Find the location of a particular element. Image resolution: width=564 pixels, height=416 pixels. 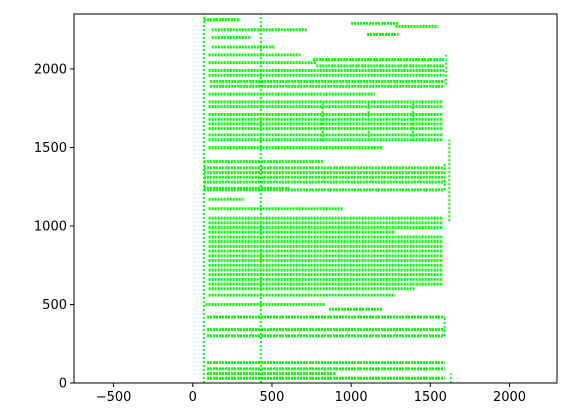

x-axis-ticks: −500 0 500 1000 1500 2000 is located at coordinates (311, 394).